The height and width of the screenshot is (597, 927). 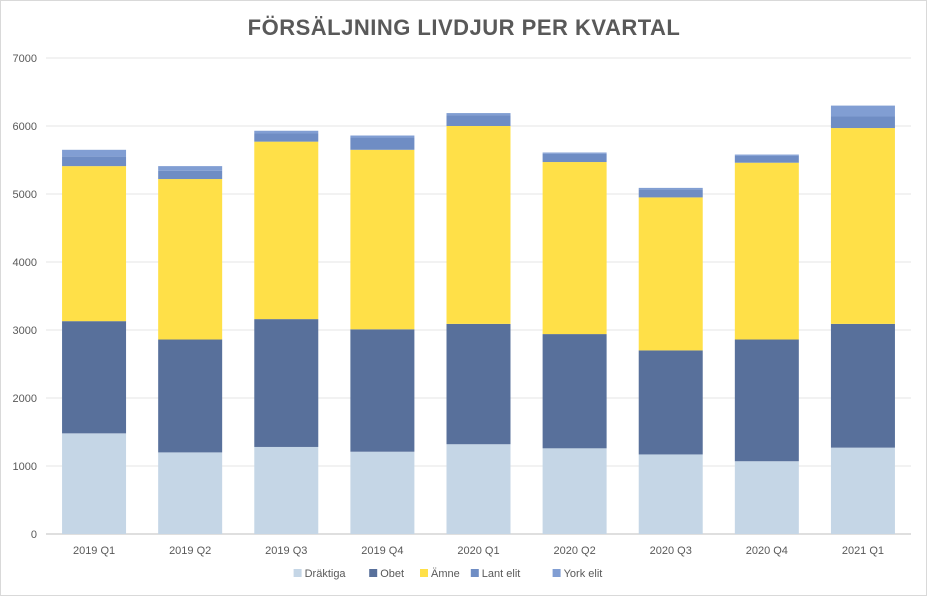 What do you see at coordinates (501, 574) in the screenshot?
I see `legend-label: Lant elit` at bounding box center [501, 574].